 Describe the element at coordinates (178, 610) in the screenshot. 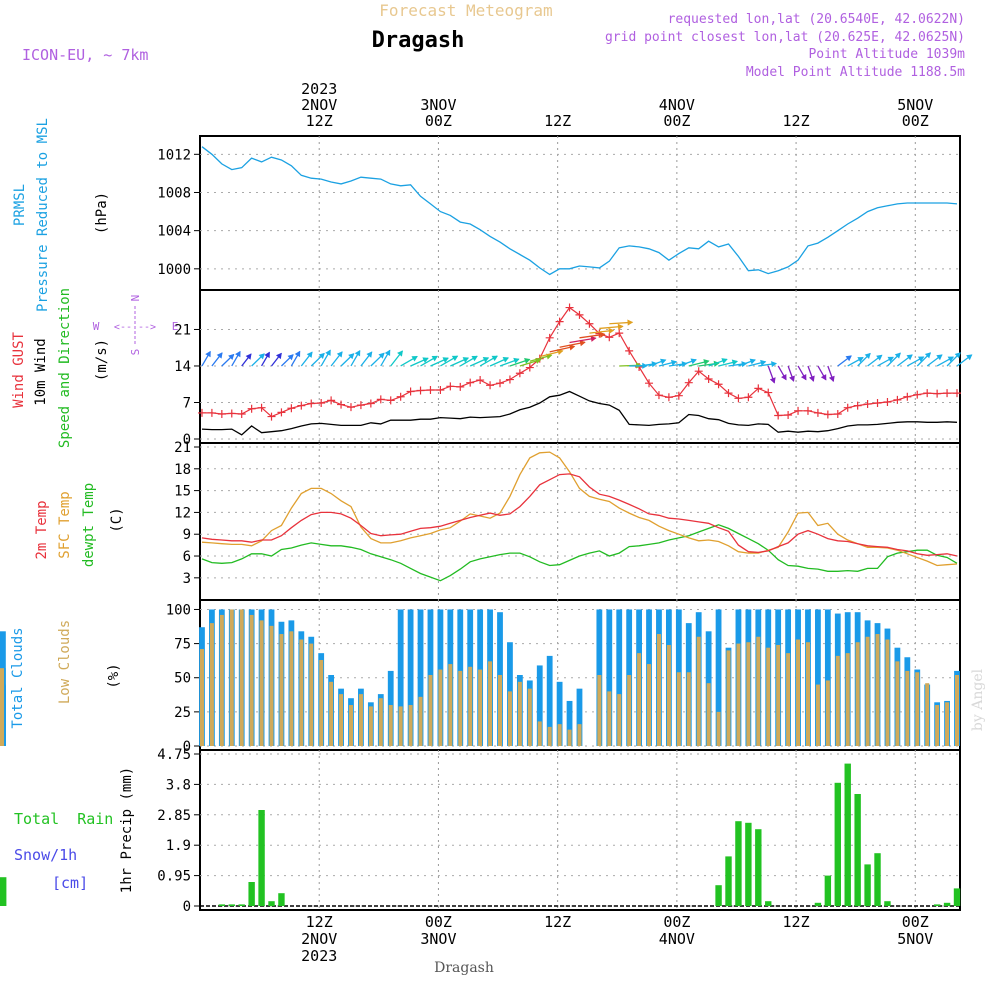

I see `ytick-label-clouds: 100` at that location.